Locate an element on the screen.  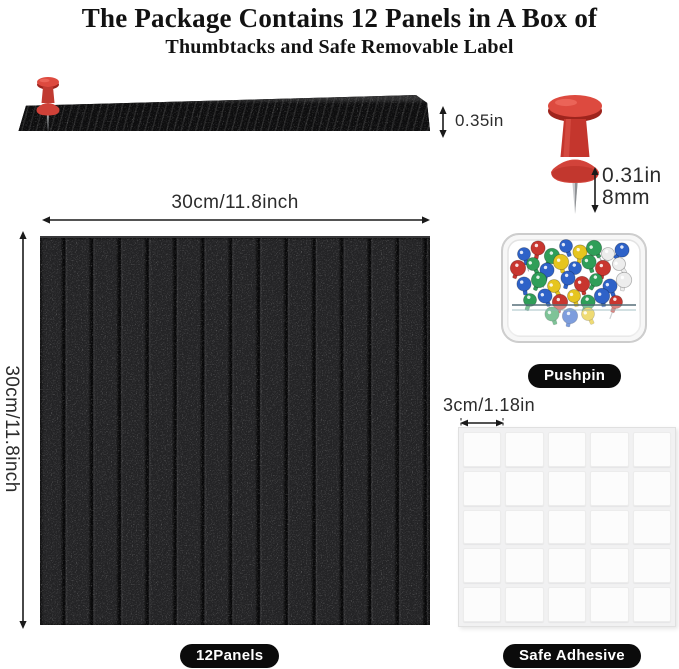
panel-width-label: 30cm/11.8inch is located at coordinates (235, 202).